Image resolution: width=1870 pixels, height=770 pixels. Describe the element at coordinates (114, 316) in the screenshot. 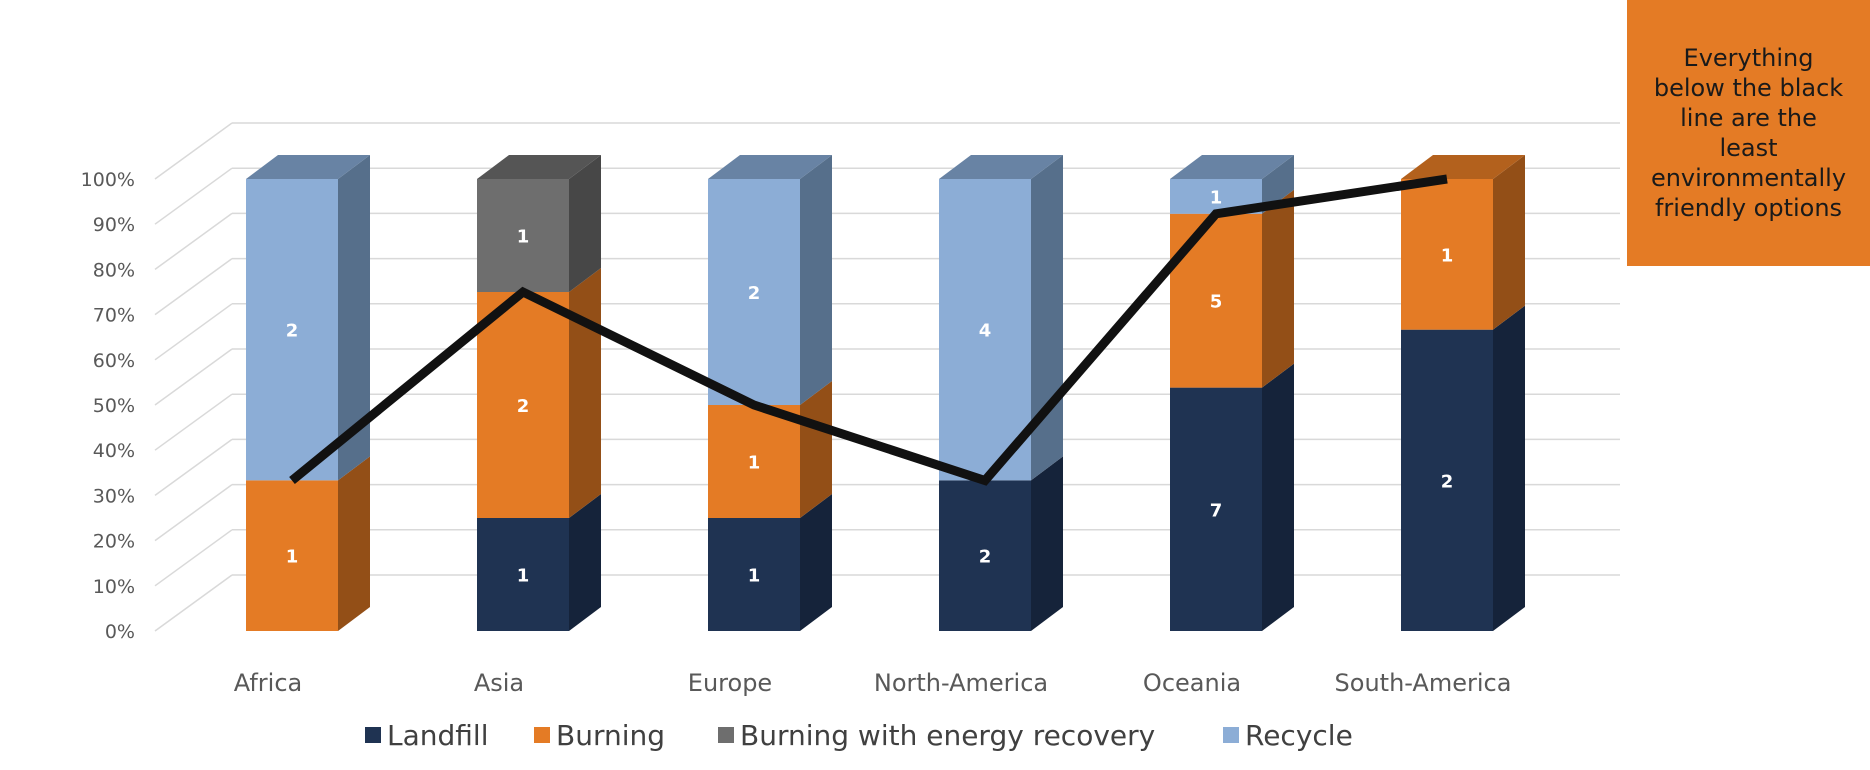

I see `y-tick-label: 70%` at that location.